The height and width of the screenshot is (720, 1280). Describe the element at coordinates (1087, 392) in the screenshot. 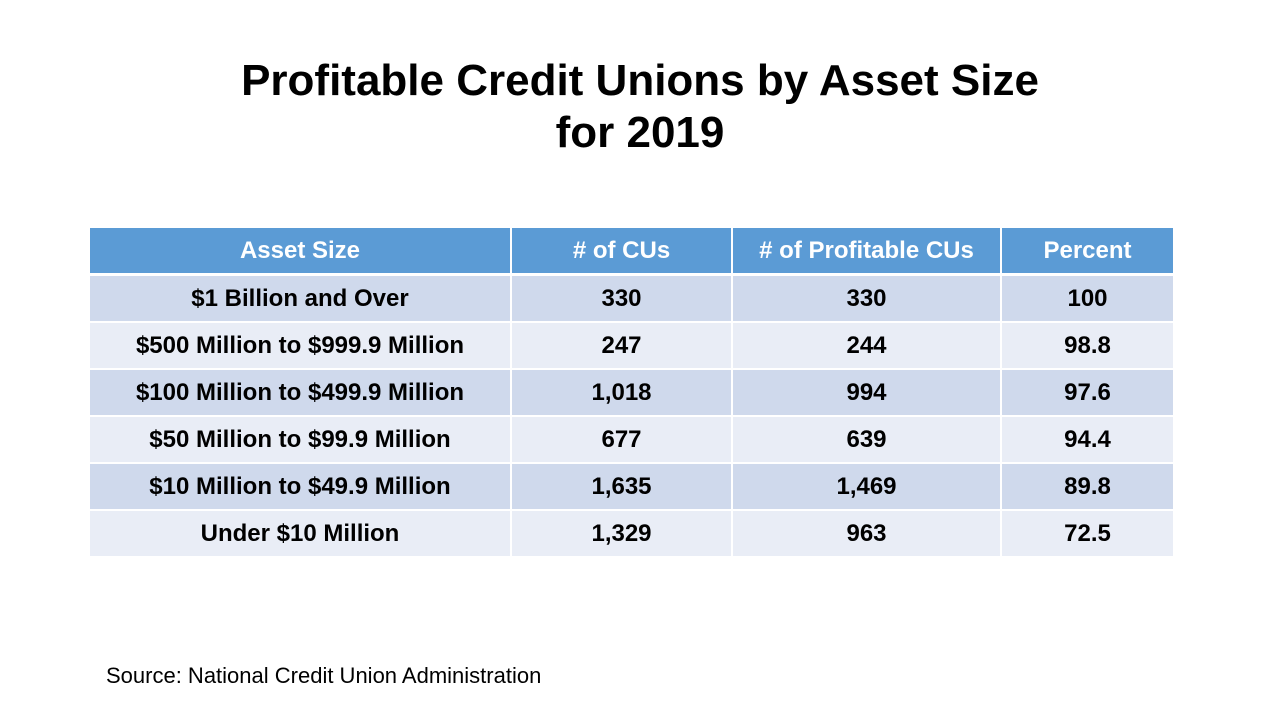

I see `cell-percent: 97.6` at that location.